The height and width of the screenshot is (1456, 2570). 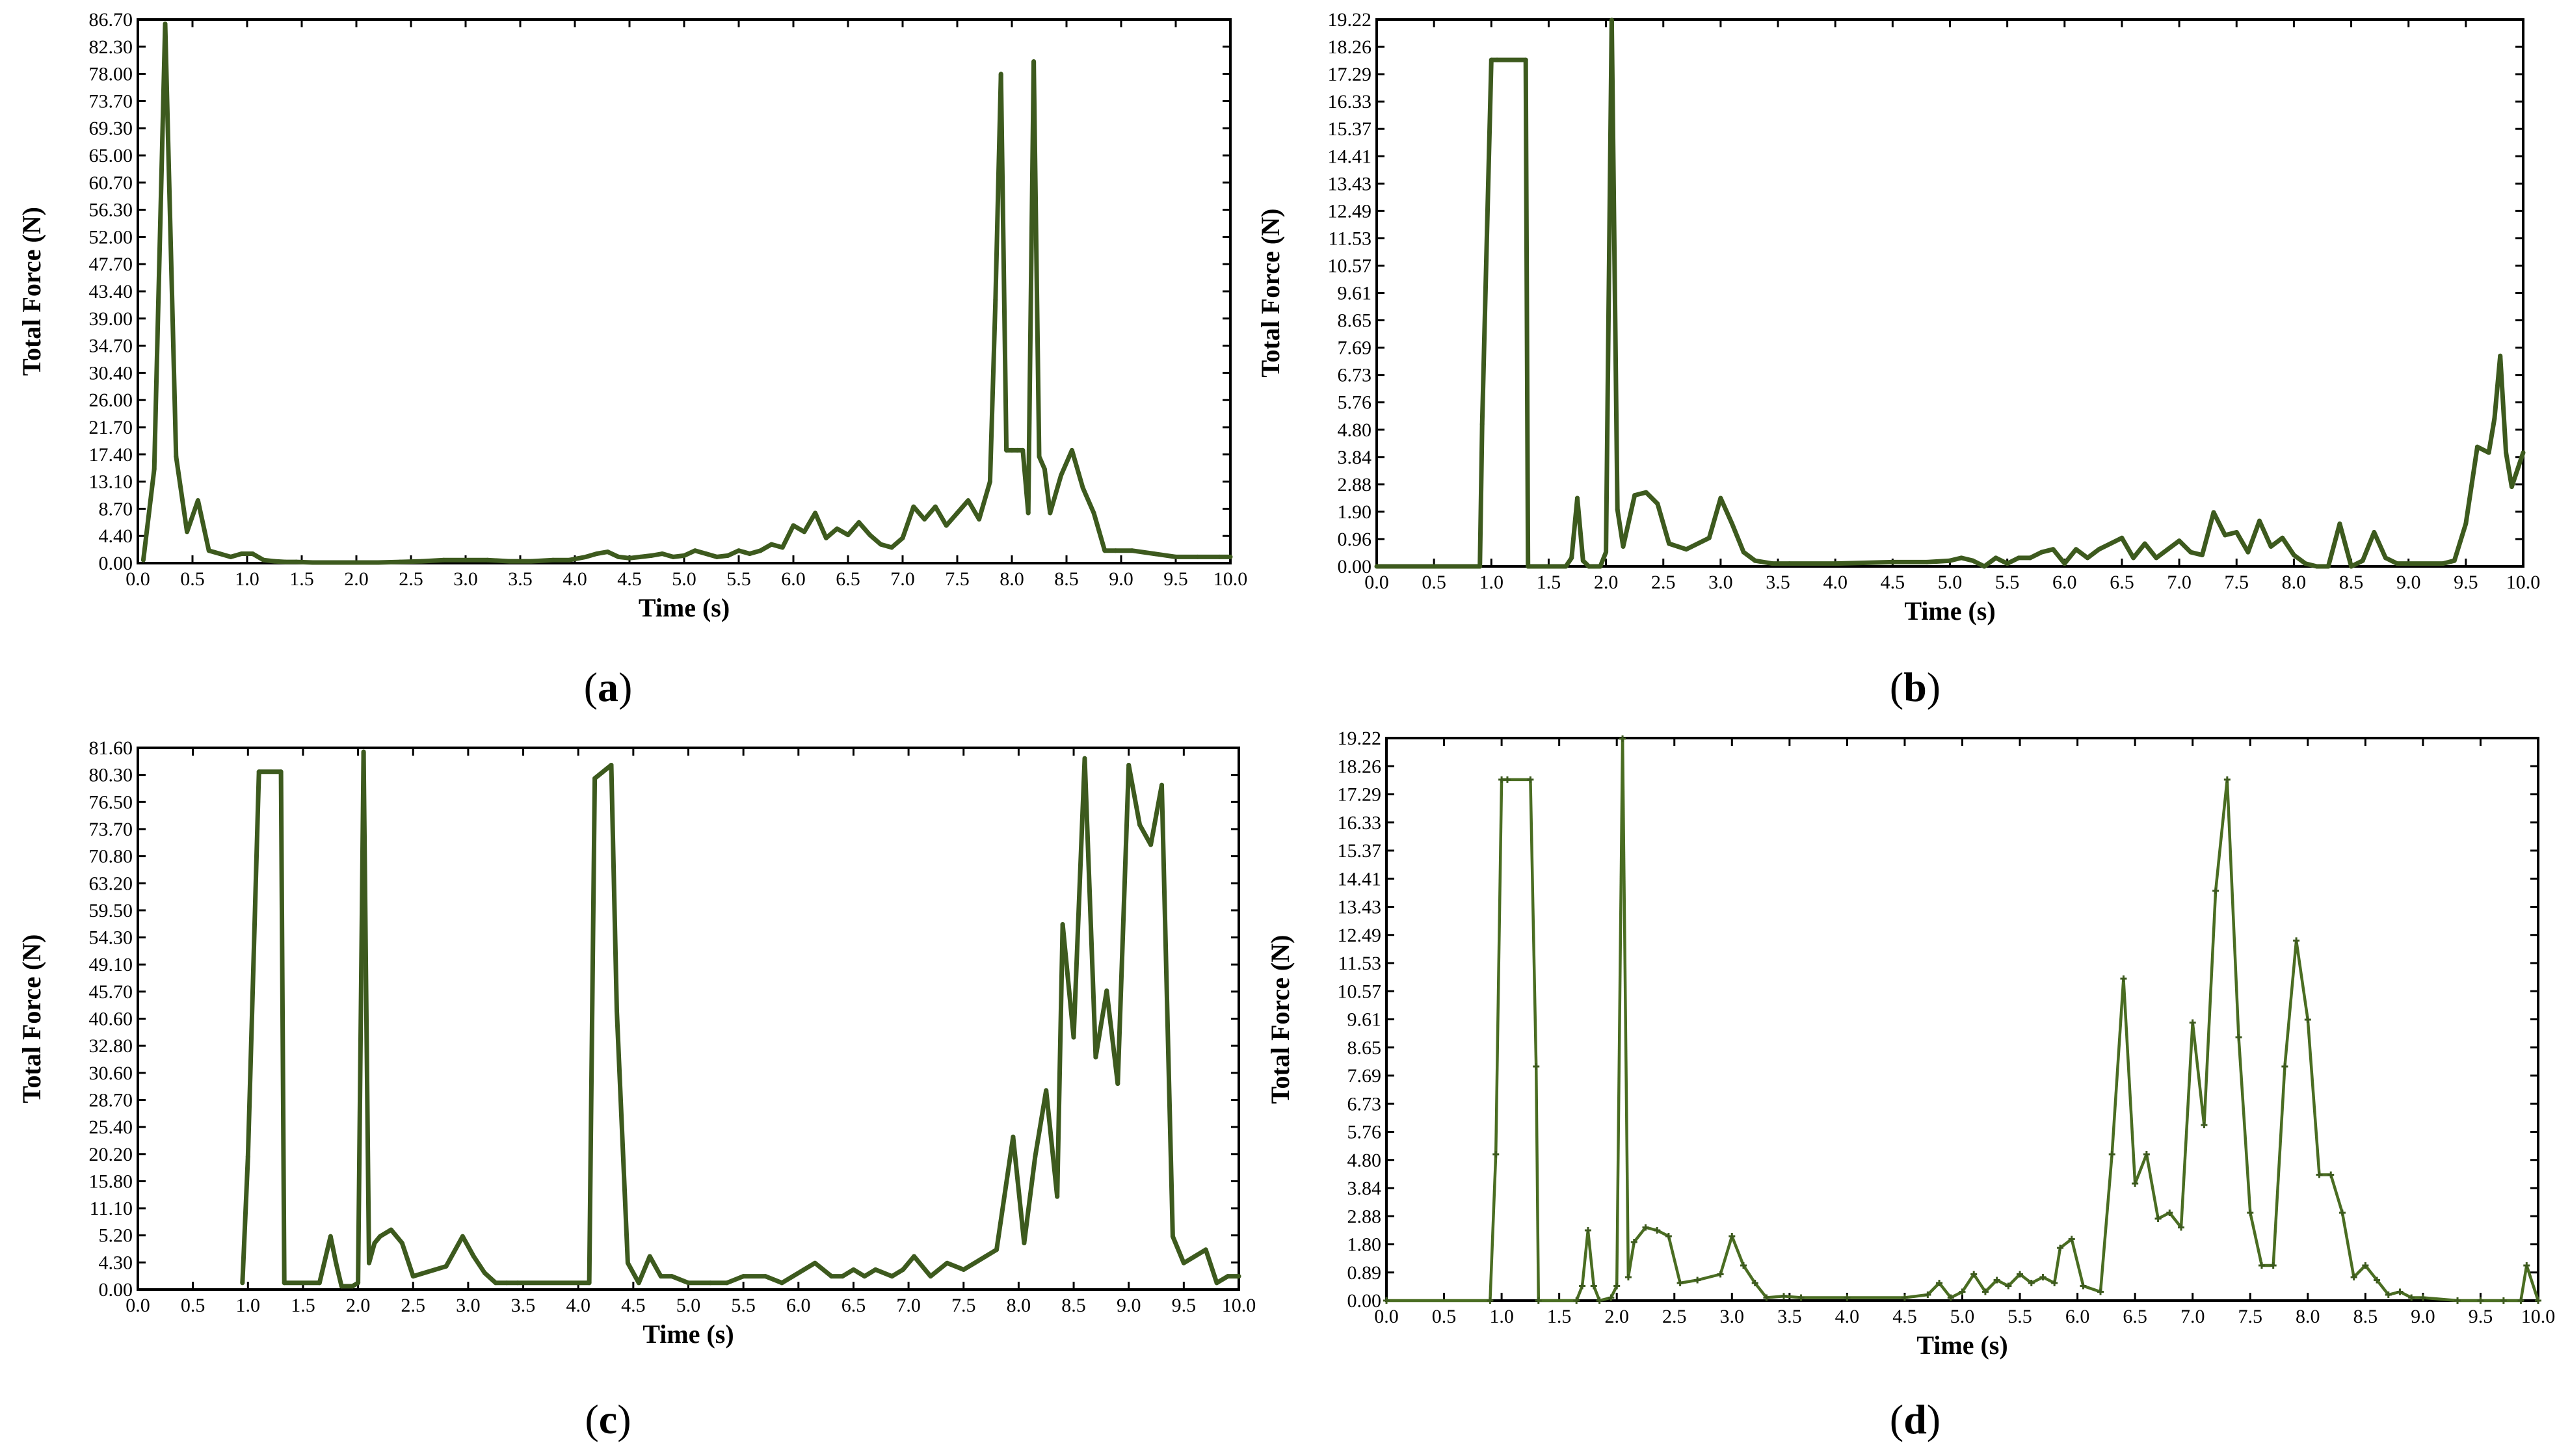 I want to click on caption-letter: c, so click(x=608, y=1419).